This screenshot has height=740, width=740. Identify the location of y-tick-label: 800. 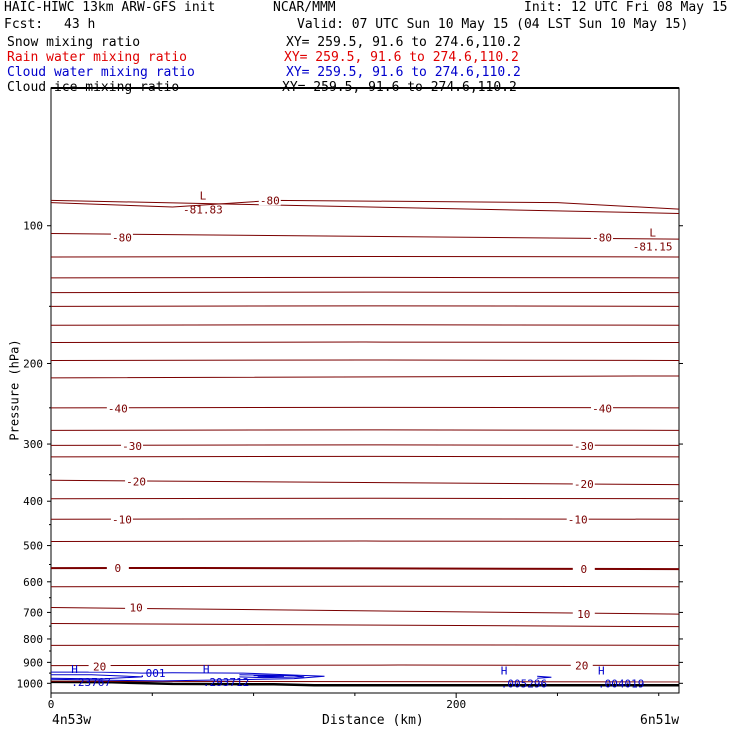
(33, 639).